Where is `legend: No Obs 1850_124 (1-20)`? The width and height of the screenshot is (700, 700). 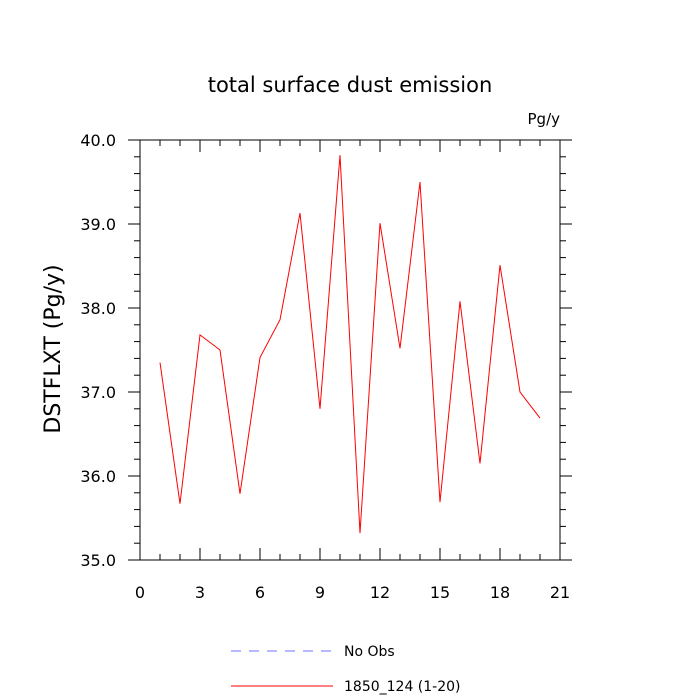
legend: No Obs 1850_124 (1-20) is located at coordinates (346, 669).